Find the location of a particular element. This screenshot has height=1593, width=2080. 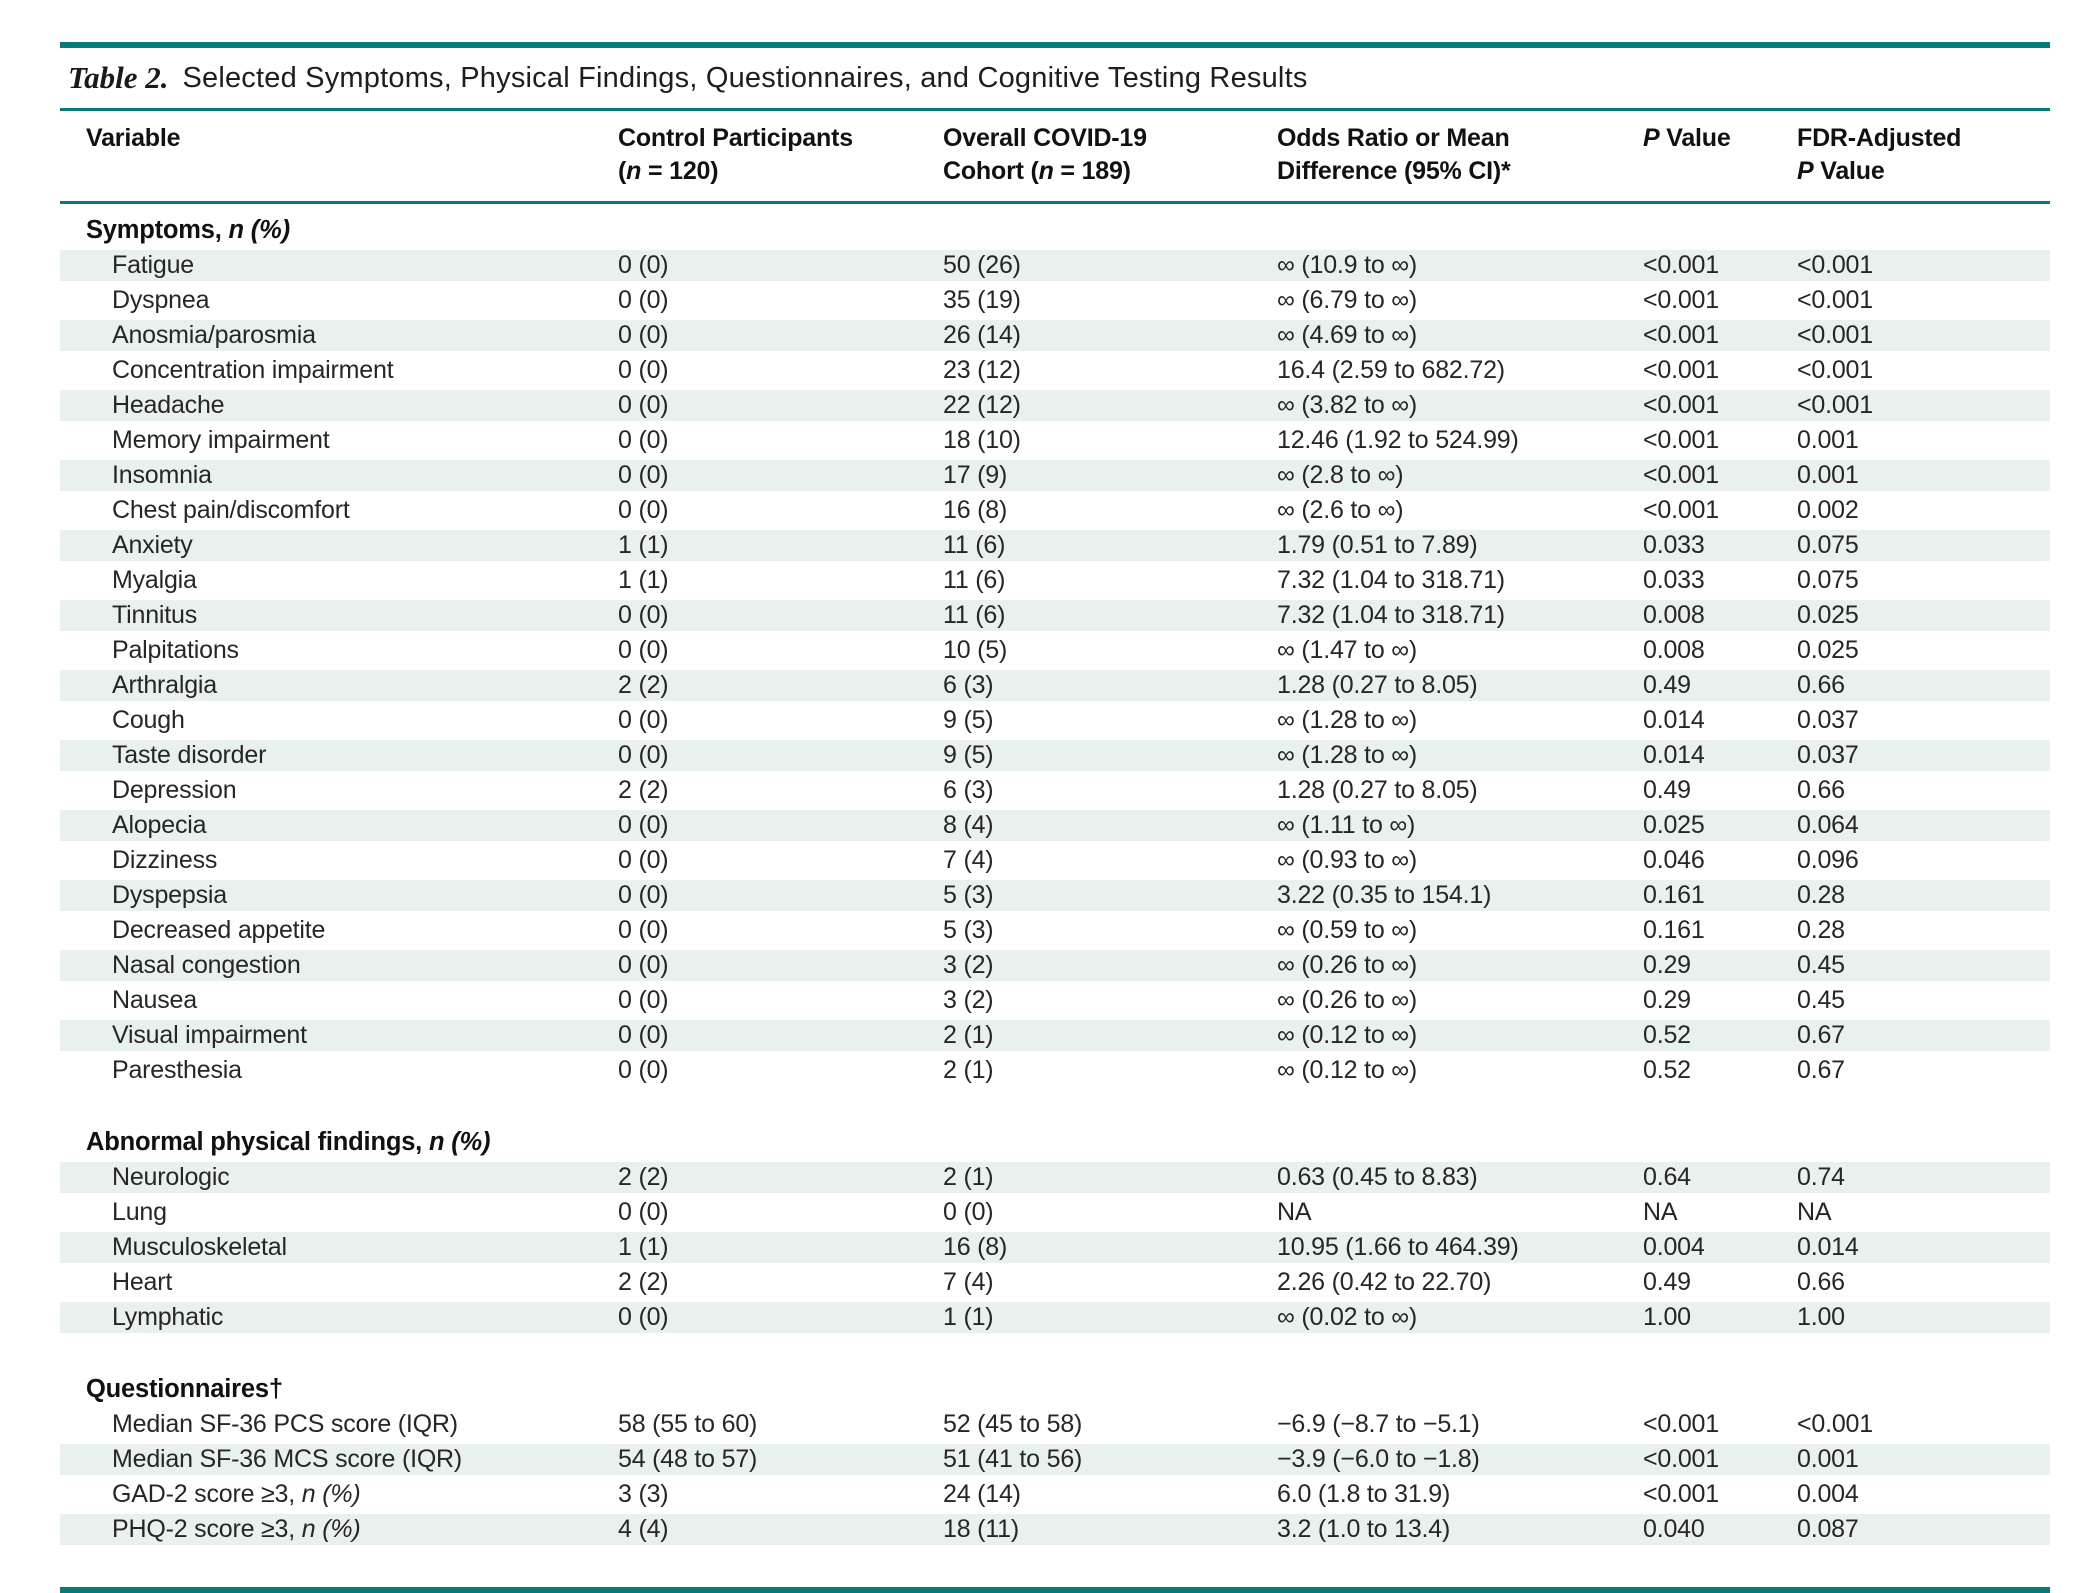

cell-covid-cohort: 9 (5) is located at coordinates (1110, 755).